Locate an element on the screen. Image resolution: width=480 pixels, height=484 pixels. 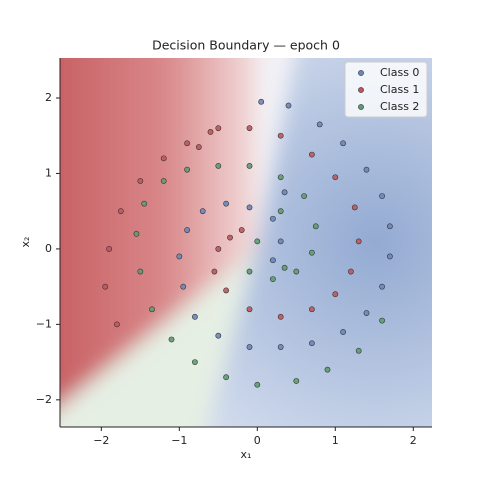
legend-label: Class 1 is located at coordinates (399, 89).